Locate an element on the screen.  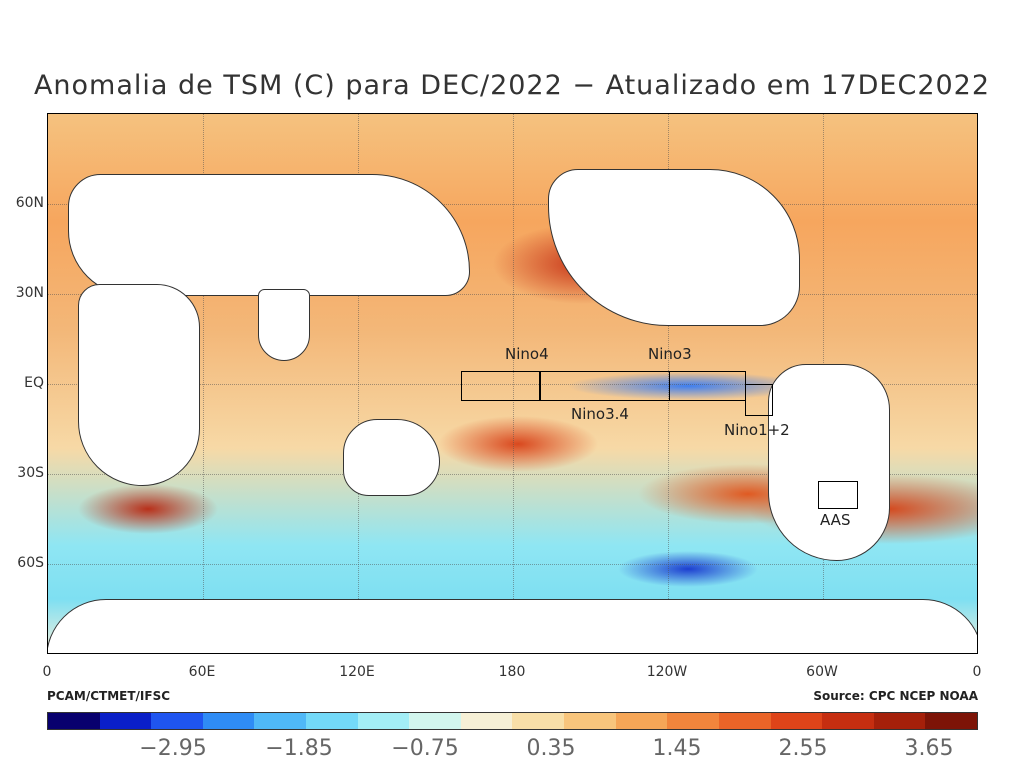
credit-left: PCAM/CTMET/IFSC is located at coordinates (109, 696).